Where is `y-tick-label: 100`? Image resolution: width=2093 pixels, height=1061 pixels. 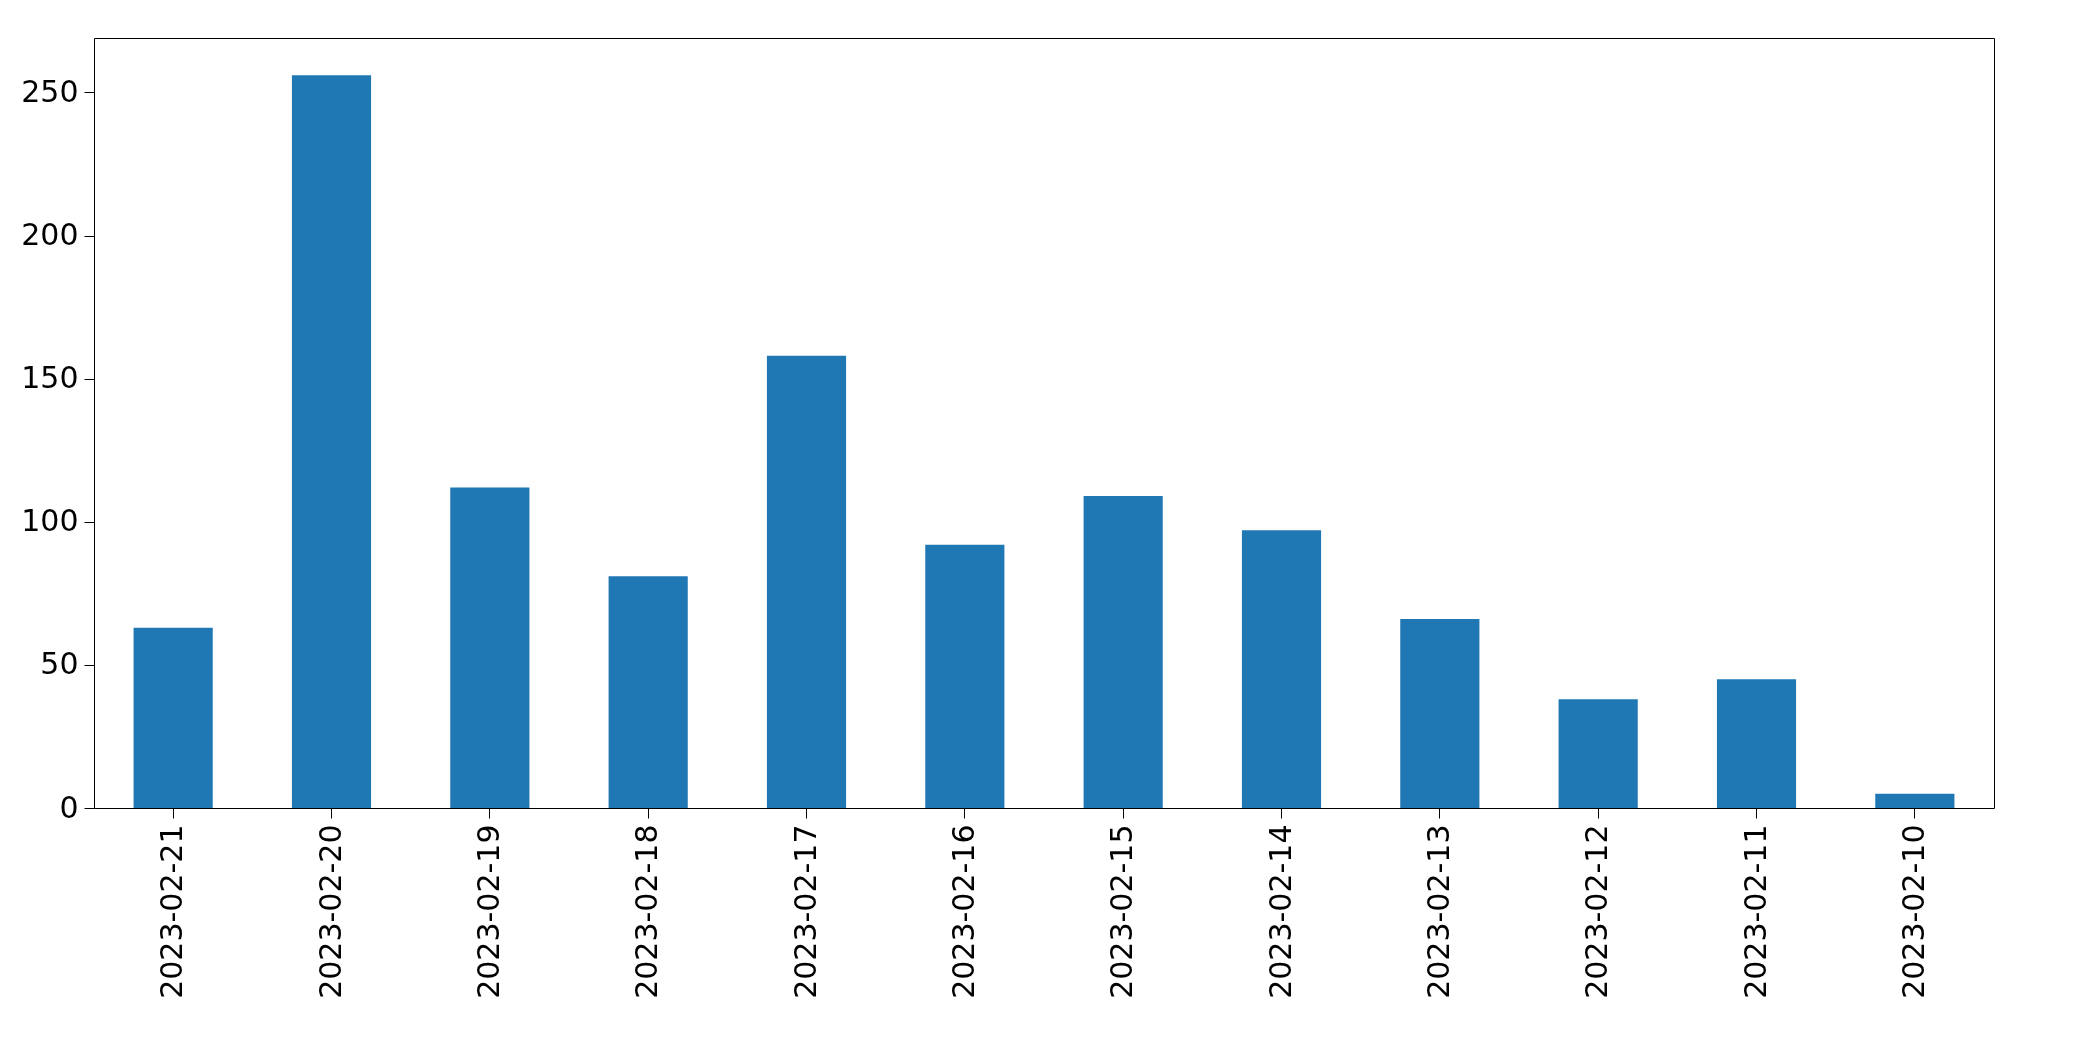 y-tick-label: 100 is located at coordinates (50, 521).